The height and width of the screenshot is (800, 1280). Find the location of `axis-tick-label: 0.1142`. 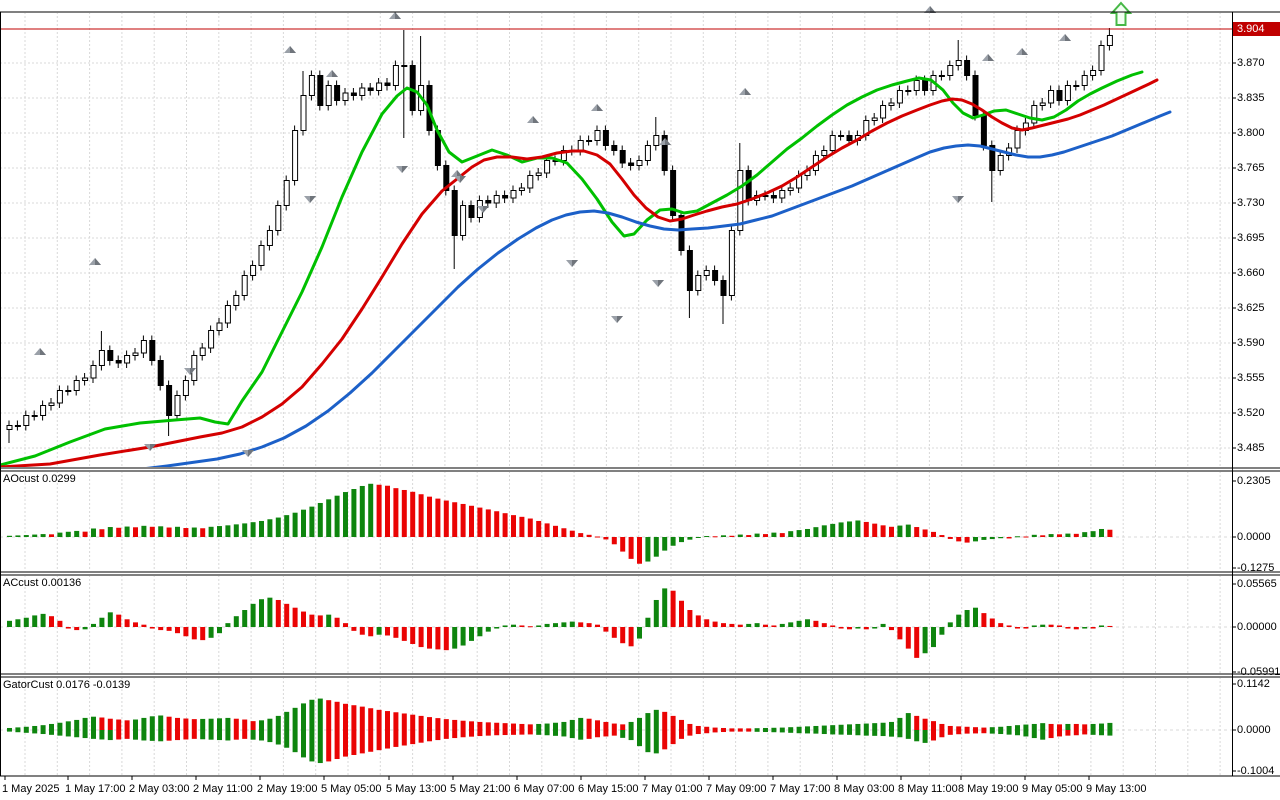

axis-tick-label: 0.1142 is located at coordinates (1253, 684).